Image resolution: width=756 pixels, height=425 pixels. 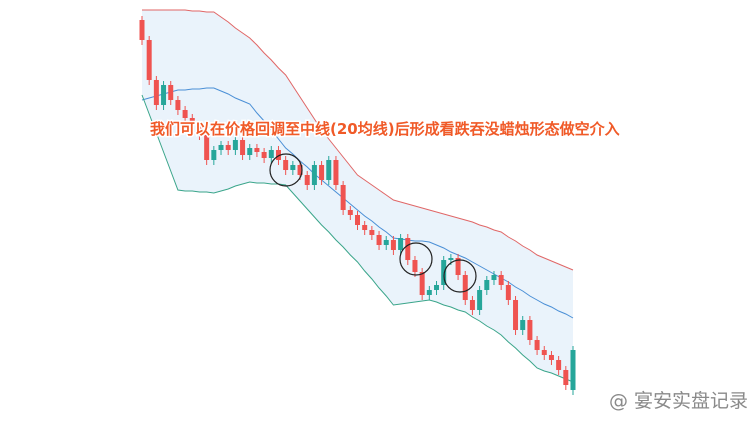 What do you see at coordinates (385, 129) in the screenshot?
I see `annotation: 我们可以在价格回调至中线(20均线)后形成看跌吞没蜡烛形态做空介入` at bounding box center [385, 129].